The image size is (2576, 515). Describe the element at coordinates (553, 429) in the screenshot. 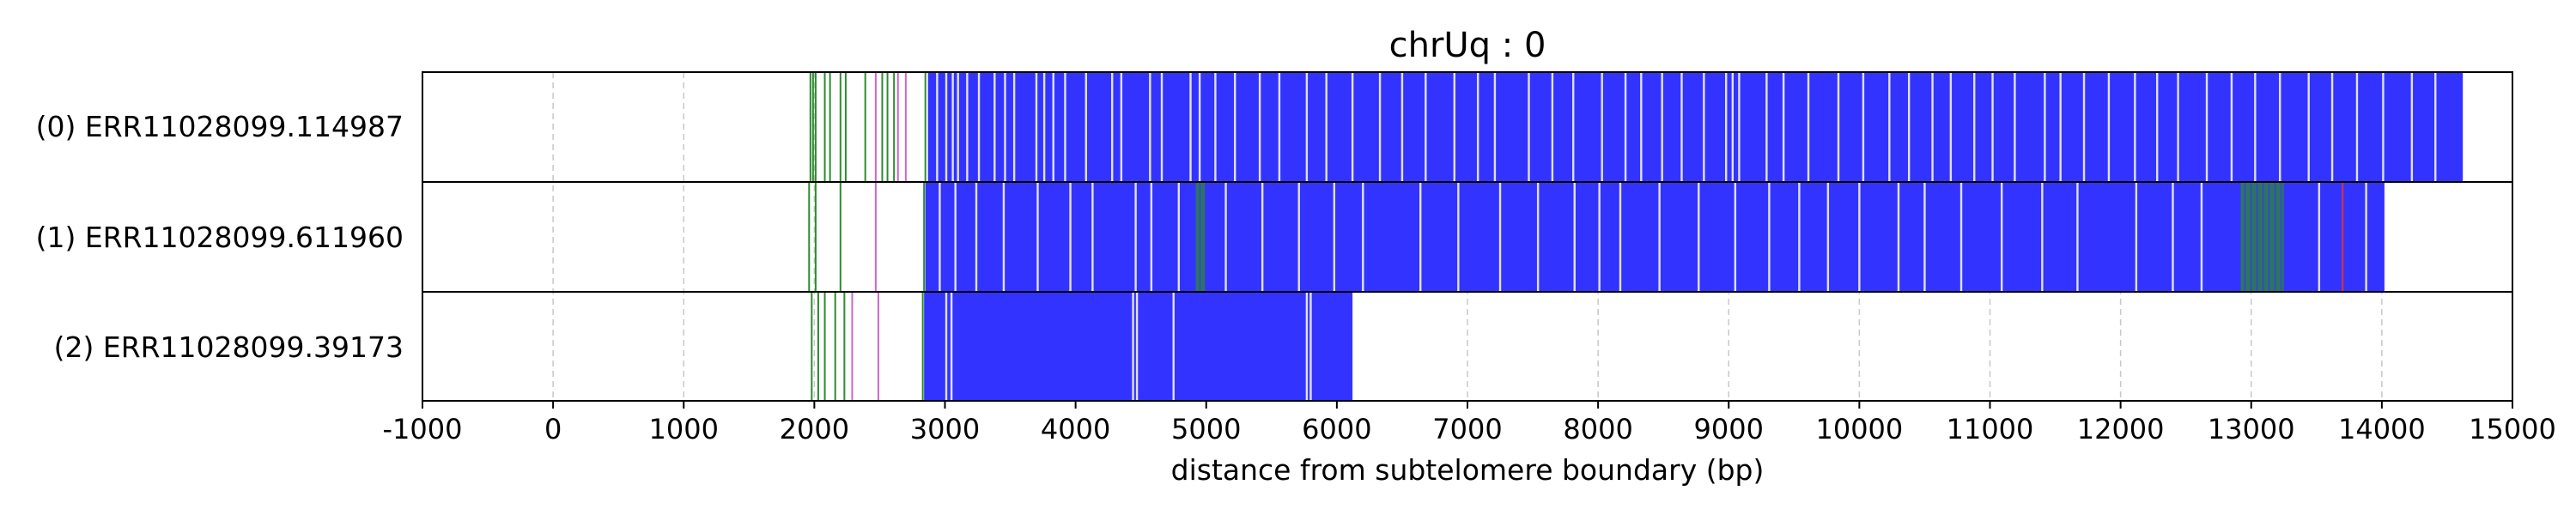

I see `x-tick-label: 0` at that location.